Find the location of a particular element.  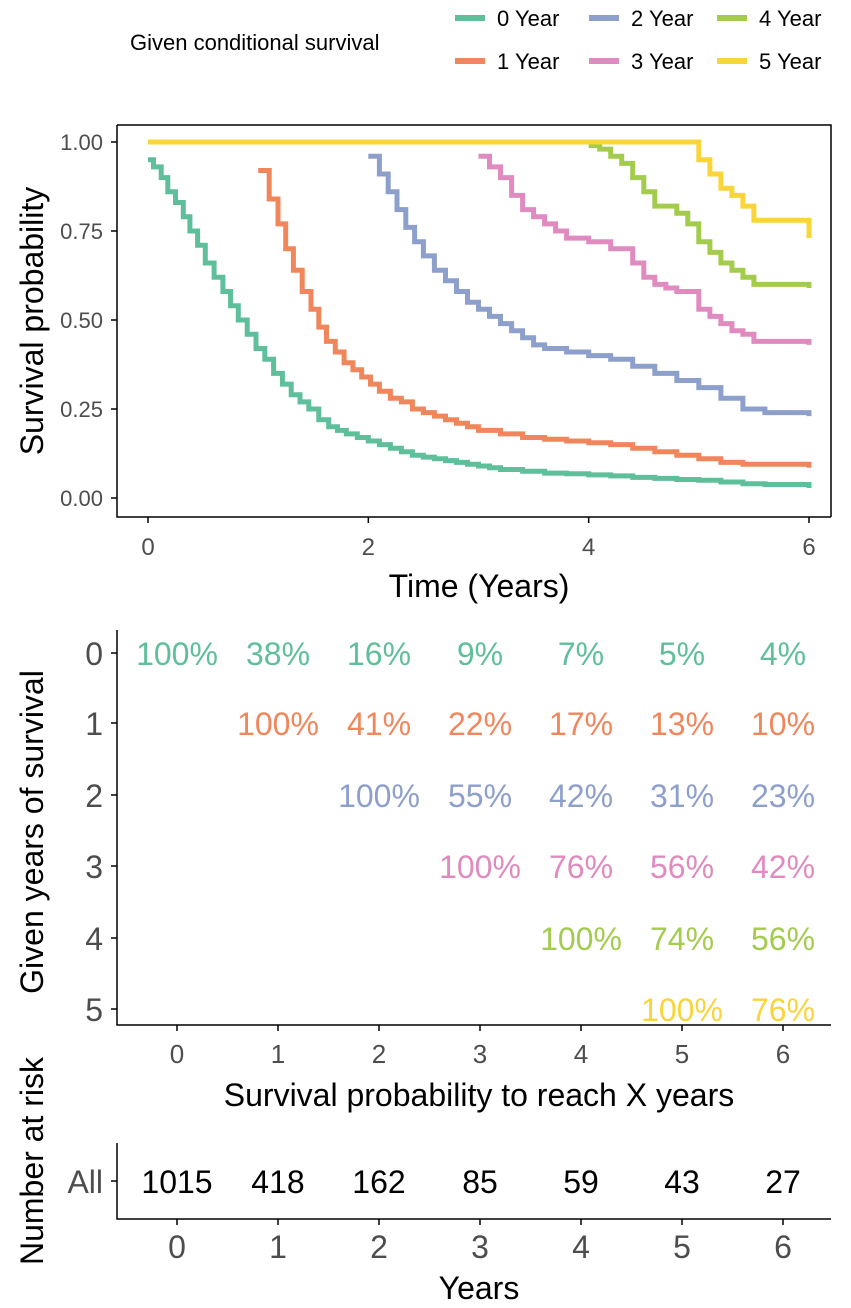

legend-entry-0-year: 0 Year is located at coordinates (507, 18).